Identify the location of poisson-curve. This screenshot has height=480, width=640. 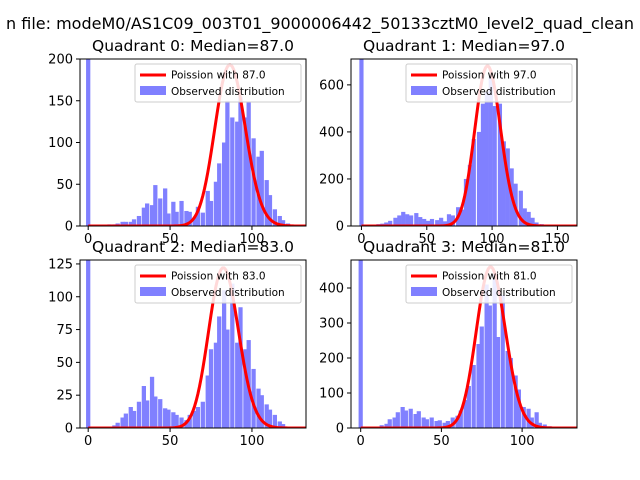
(197, 144).